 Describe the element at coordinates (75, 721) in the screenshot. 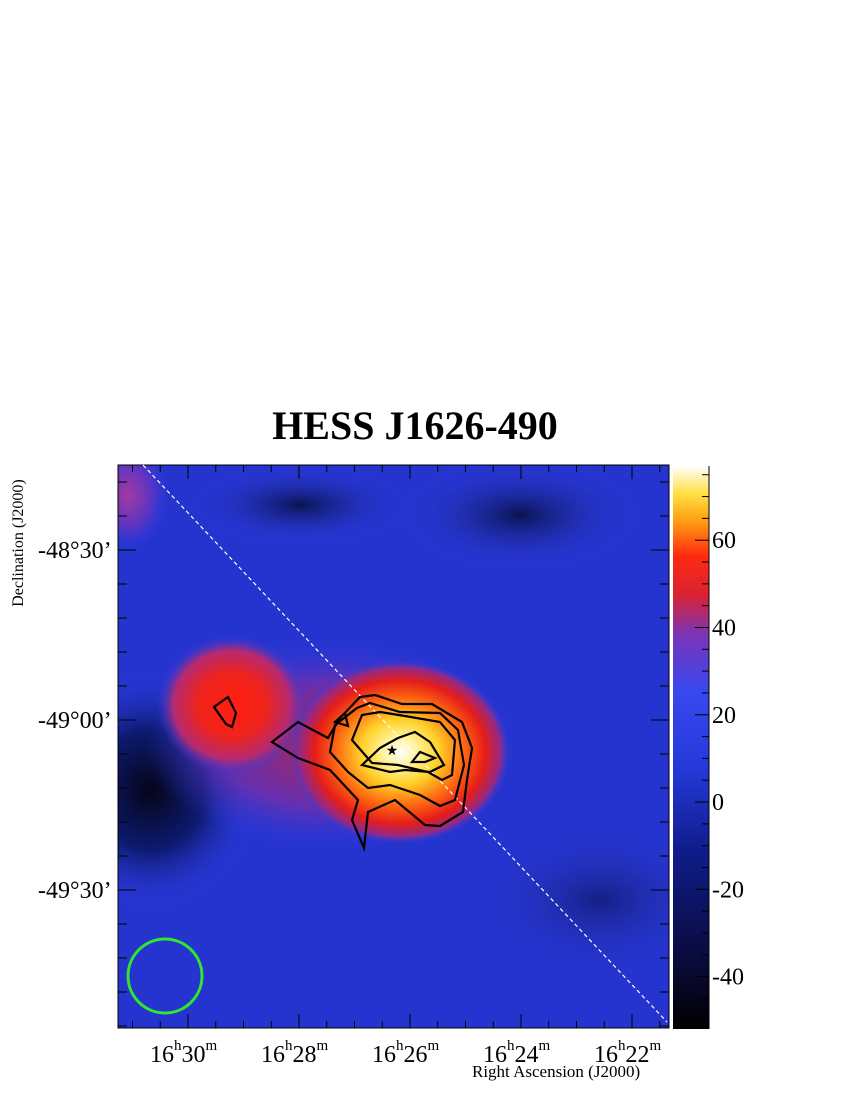

I see `y-tick-label: -49°00’` at that location.